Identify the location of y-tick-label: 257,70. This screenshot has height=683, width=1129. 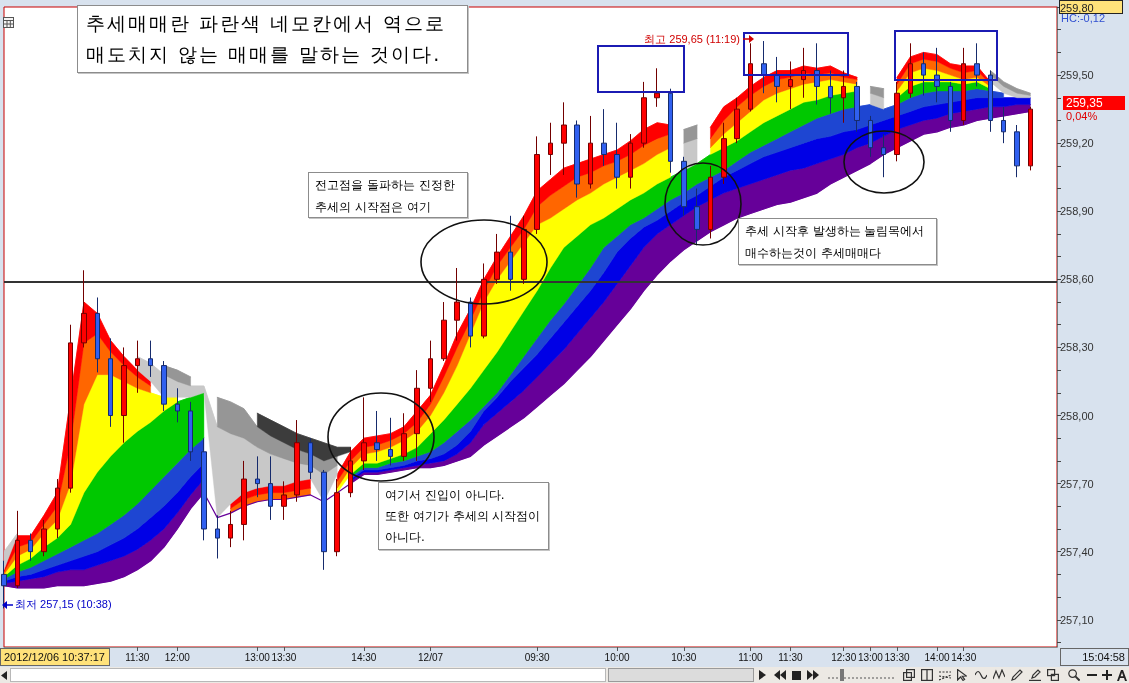
(1077, 483).